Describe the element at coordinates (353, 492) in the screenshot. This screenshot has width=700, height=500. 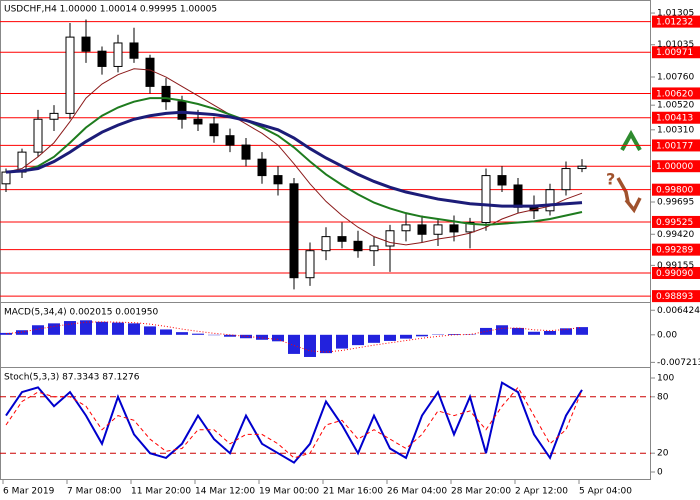
I see `x-tick-label: 21 Mar 16:00` at that location.